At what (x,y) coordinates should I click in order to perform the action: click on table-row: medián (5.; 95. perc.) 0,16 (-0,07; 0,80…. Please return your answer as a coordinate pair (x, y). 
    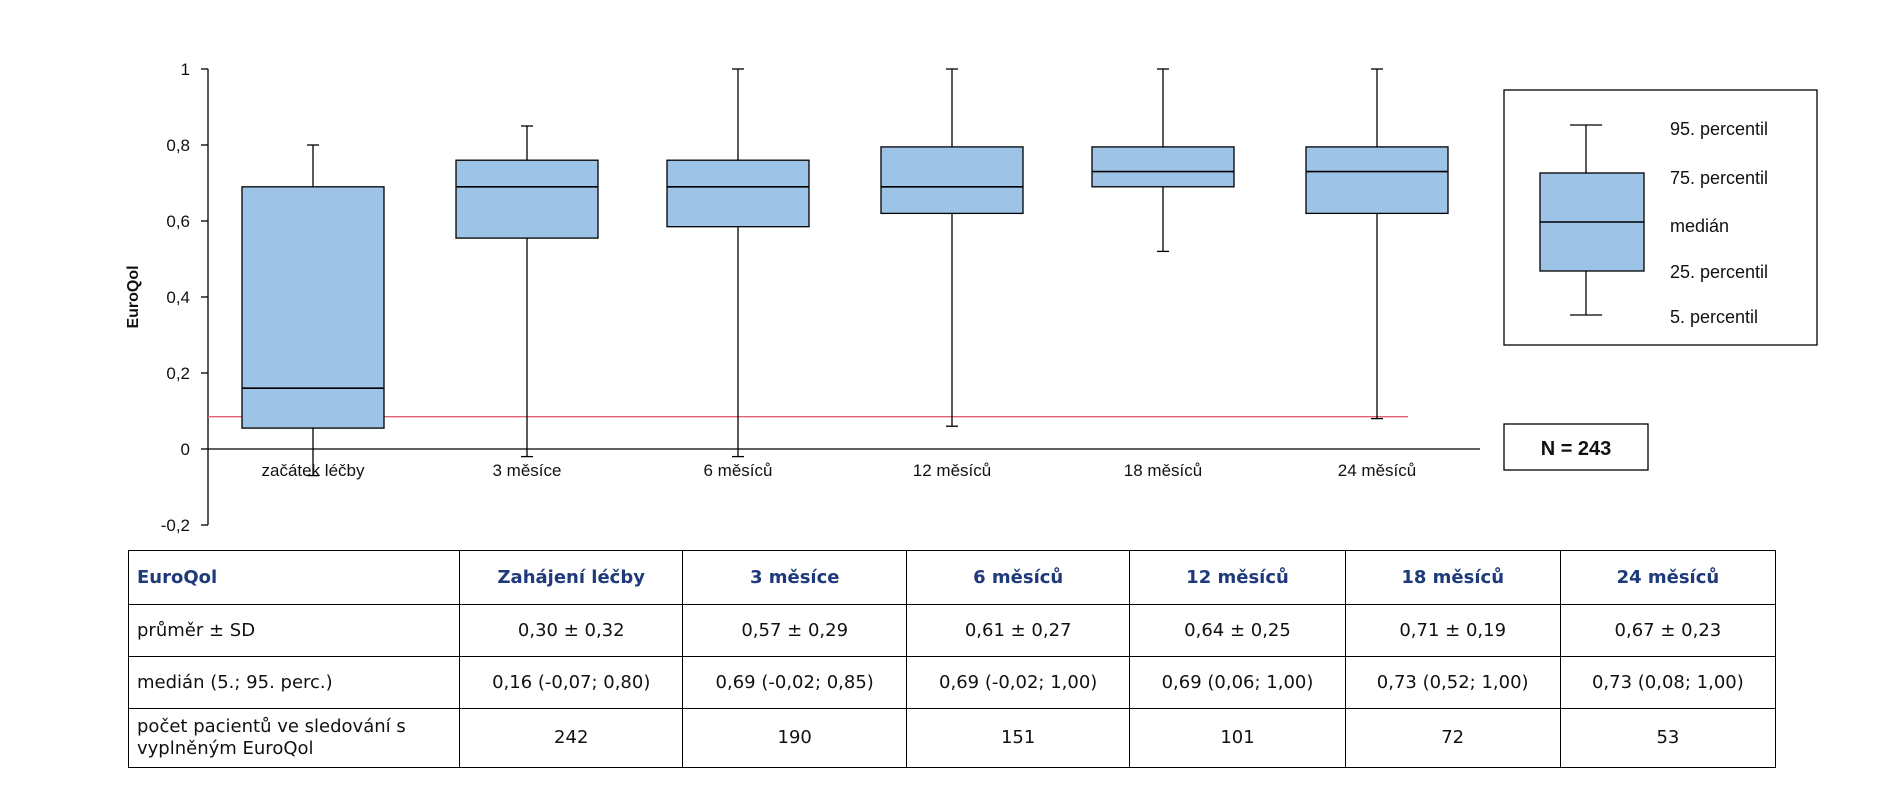
    Looking at the image, I should click on (952, 682).